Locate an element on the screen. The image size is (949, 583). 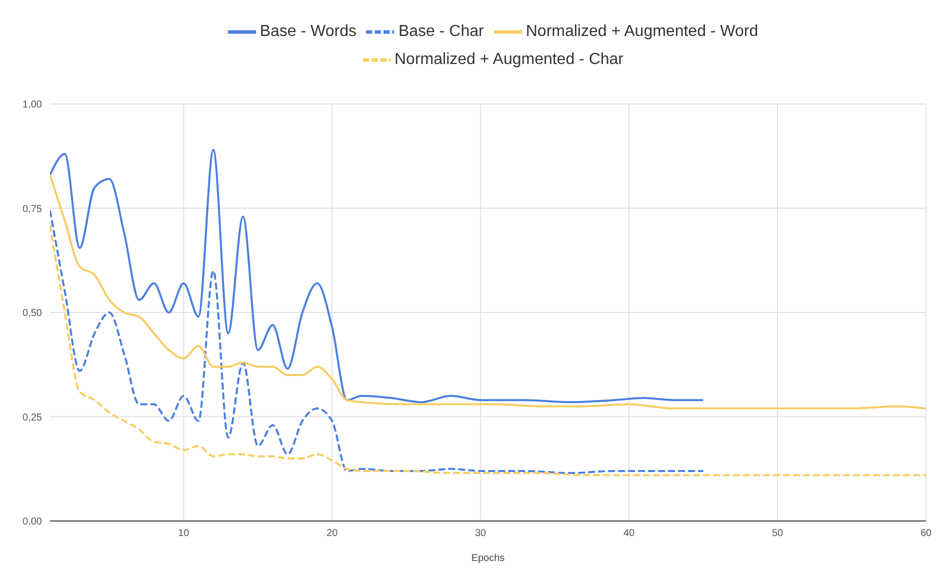
y-tick-label: 0,00 is located at coordinates (32, 522).